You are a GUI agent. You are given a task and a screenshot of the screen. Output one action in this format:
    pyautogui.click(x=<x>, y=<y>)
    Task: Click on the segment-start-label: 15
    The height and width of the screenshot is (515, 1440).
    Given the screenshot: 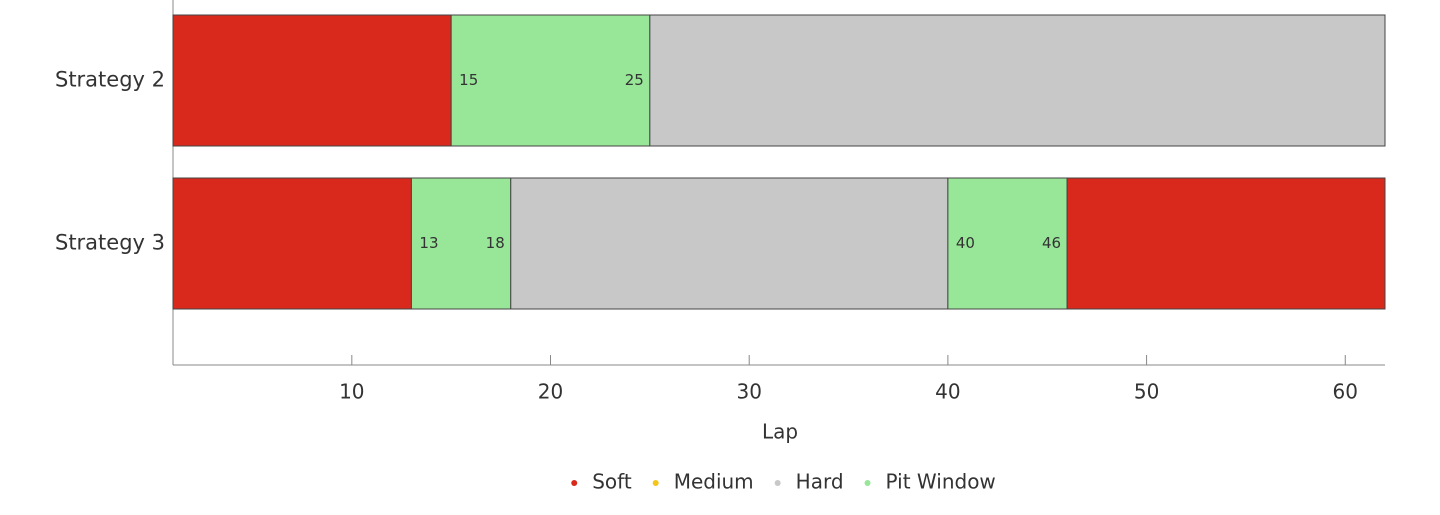 What is the action you would take?
    pyautogui.click(x=468, y=80)
    